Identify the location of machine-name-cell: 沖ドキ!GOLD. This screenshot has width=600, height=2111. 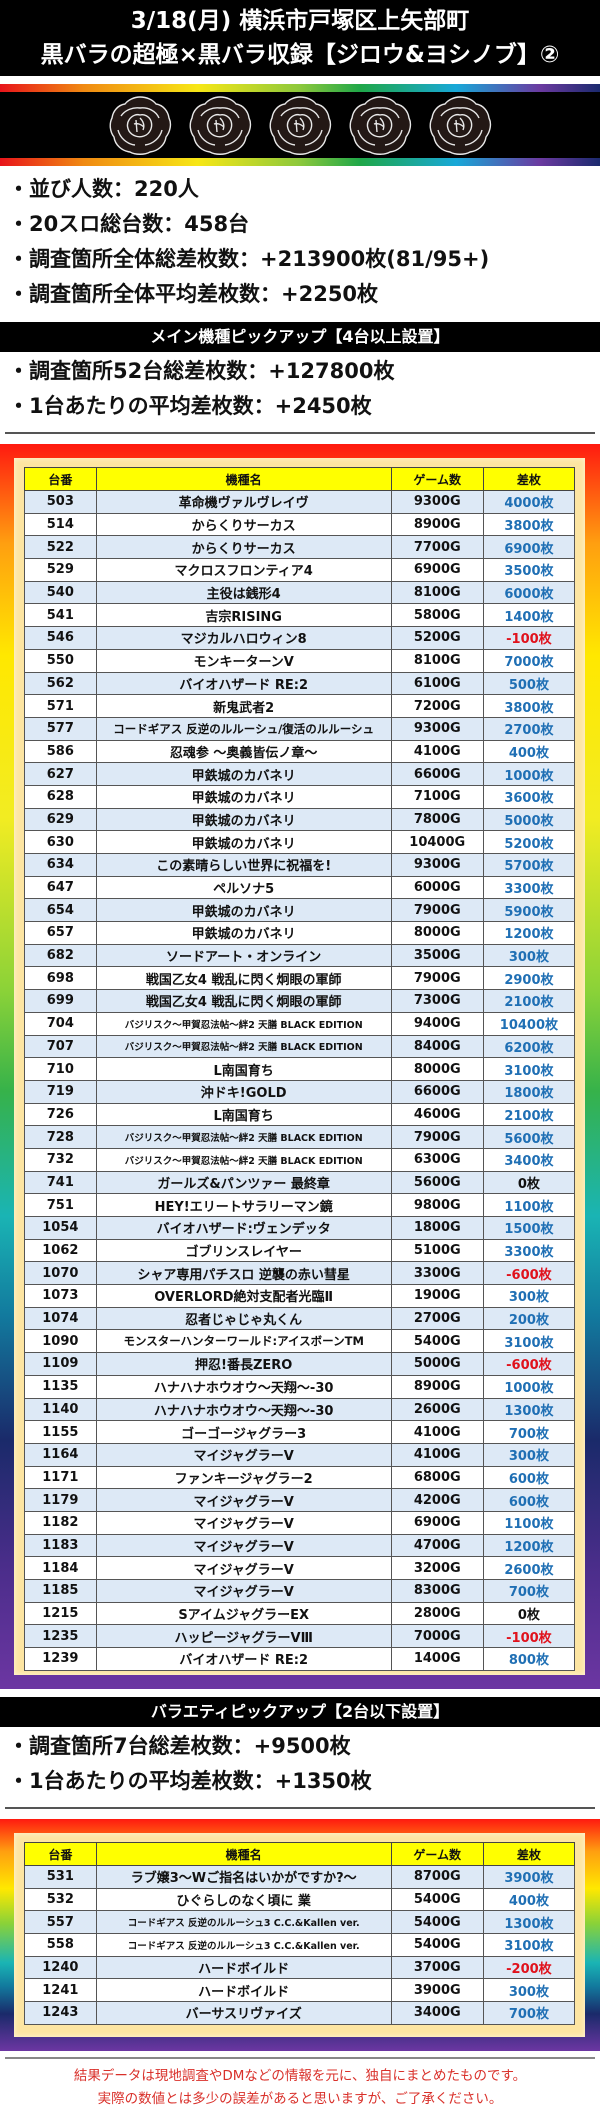
(243, 1091).